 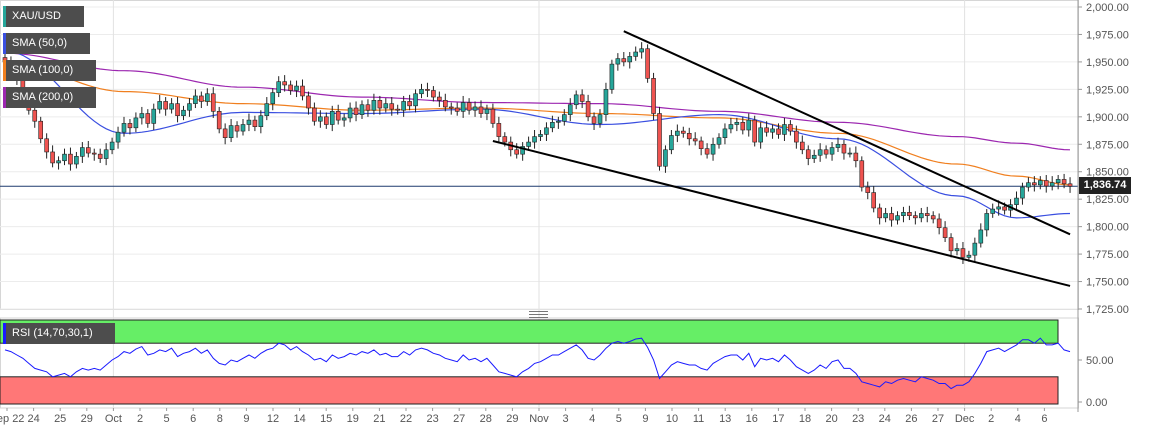 I want to click on legend-sma-200: SMA (200,0), so click(x=49, y=97).